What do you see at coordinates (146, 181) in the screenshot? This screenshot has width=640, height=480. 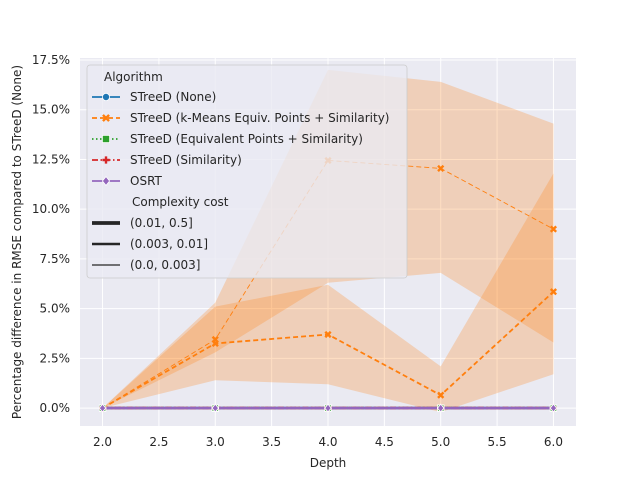 I see `legend-item-label: OSRT` at bounding box center [146, 181].